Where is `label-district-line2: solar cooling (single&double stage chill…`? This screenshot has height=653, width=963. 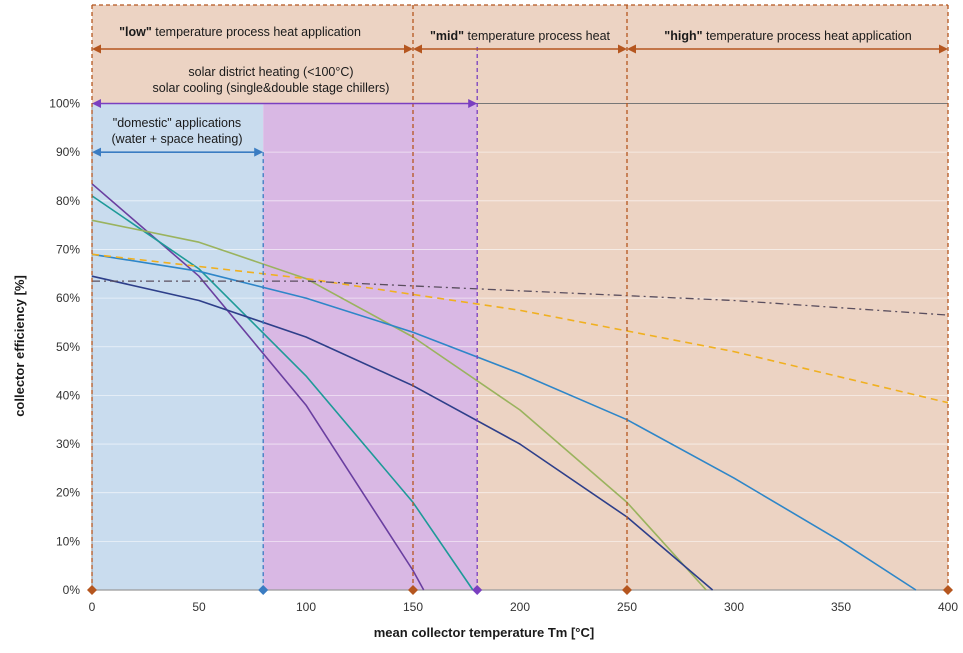
label-district-line2: solar cooling (single&double stage chill… is located at coordinates (271, 88).